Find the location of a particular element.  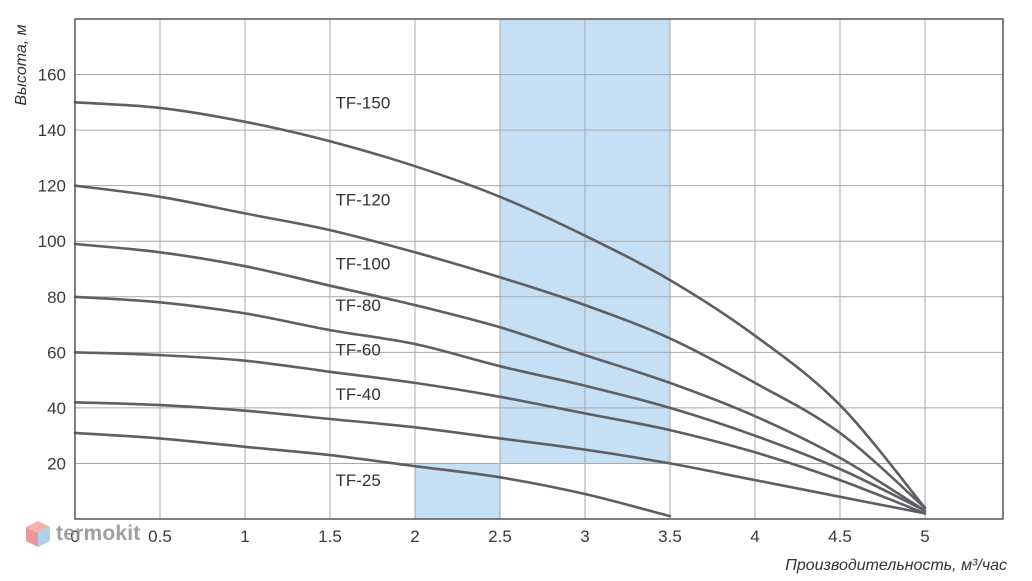

watermark: termokit is located at coordinates (82, 534).